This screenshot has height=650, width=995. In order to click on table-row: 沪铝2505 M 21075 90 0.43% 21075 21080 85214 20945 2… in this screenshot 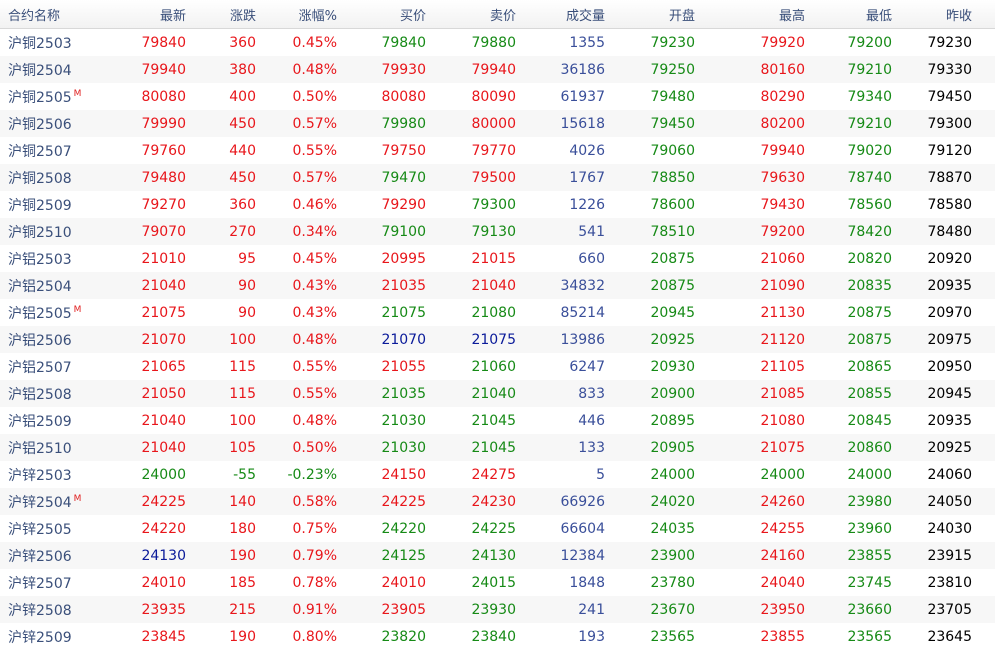, I will do `click(497, 312)`.